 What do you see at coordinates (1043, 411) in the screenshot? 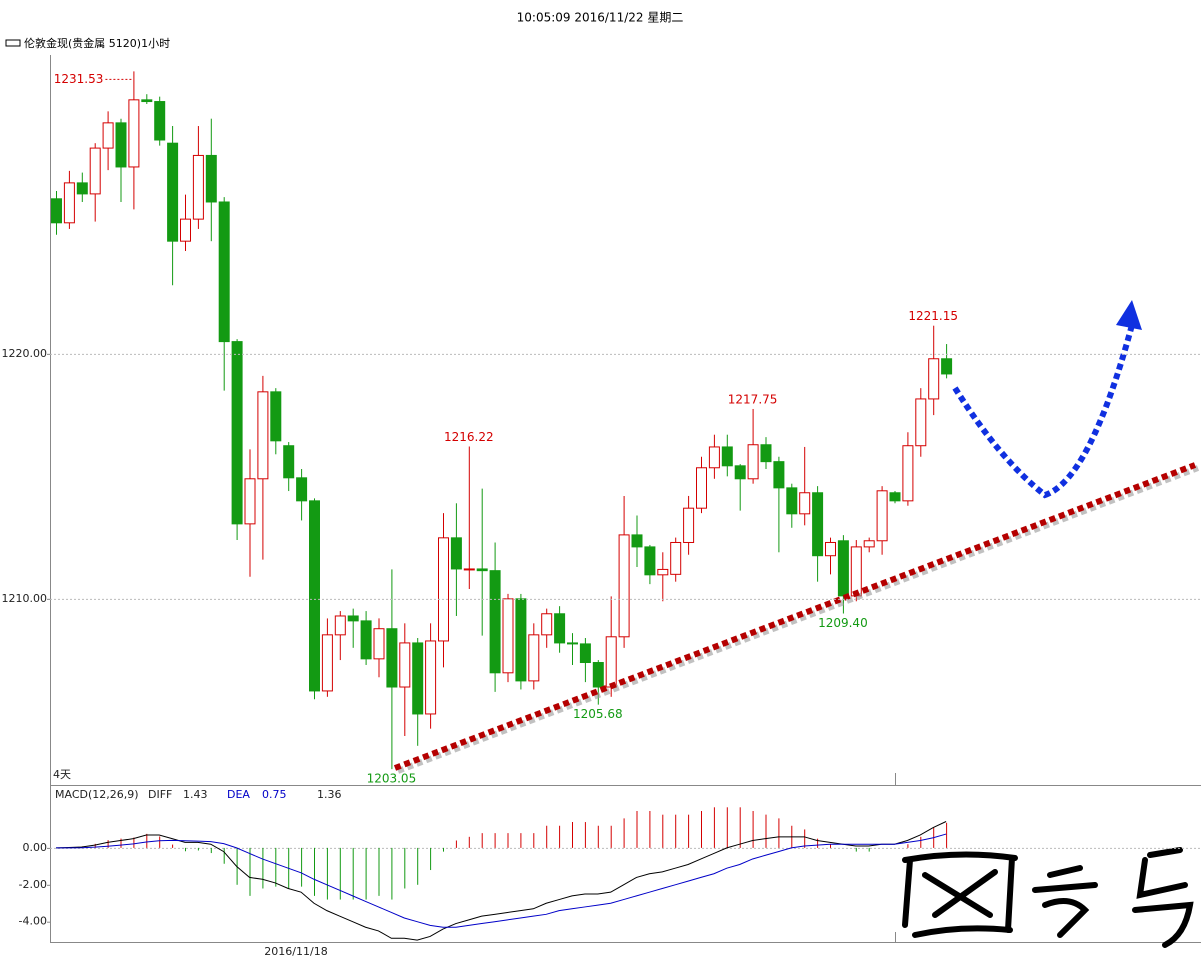
I see `forecast-arrow` at bounding box center [1043, 411].